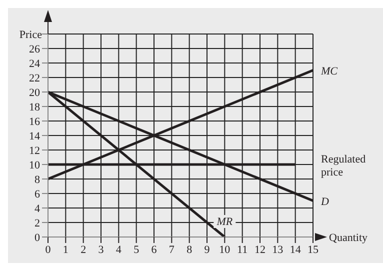 The height and width of the screenshot is (269, 383). What do you see at coordinates (34, 92) in the screenshot?
I see `y-tick-label: 20` at bounding box center [34, 92].